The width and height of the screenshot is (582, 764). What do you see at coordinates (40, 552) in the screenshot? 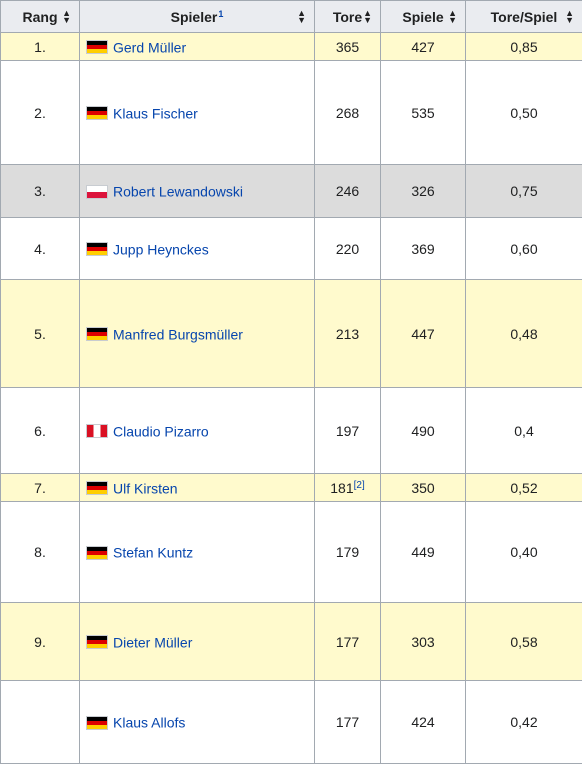
I see `rank-cell: 8.` at bounding box center [40, 552].